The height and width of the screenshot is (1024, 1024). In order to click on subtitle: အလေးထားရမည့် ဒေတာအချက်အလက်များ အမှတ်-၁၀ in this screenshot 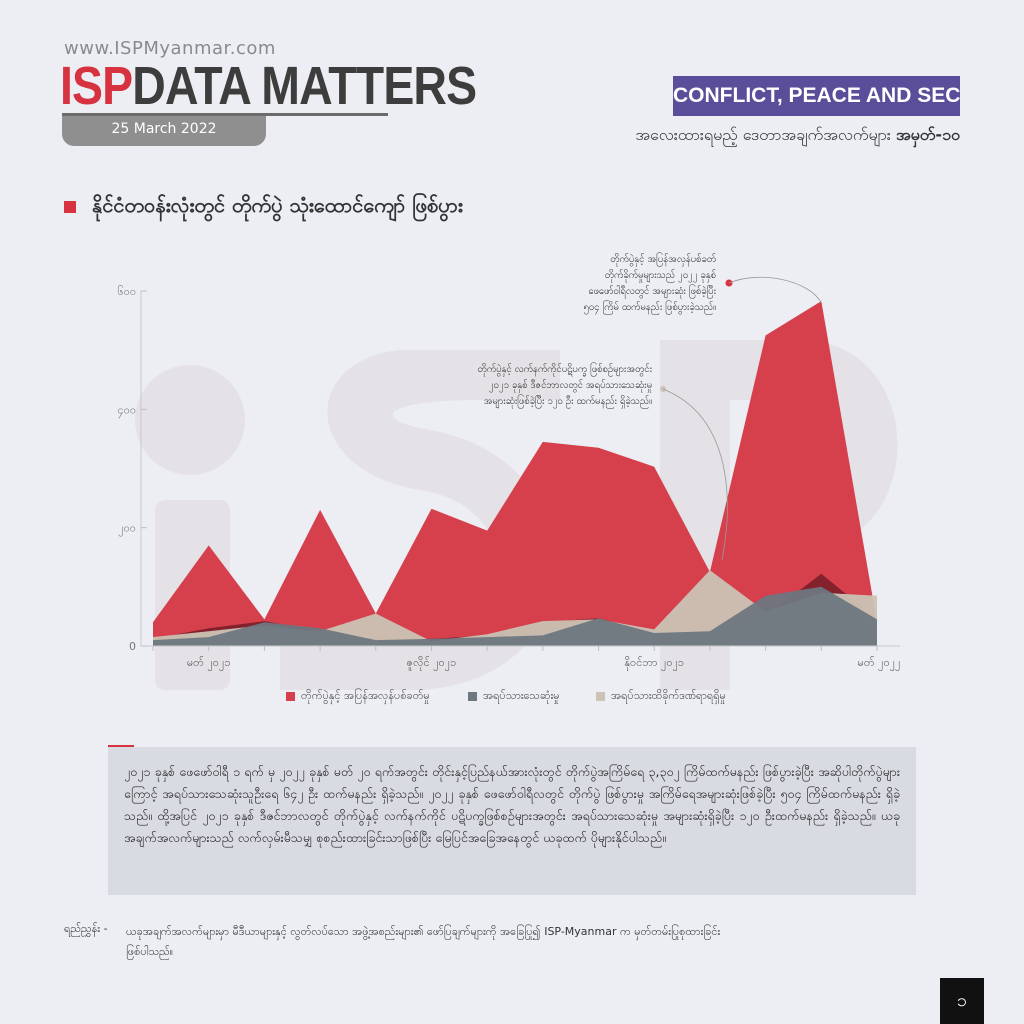, I will do `click(797, 136)`.